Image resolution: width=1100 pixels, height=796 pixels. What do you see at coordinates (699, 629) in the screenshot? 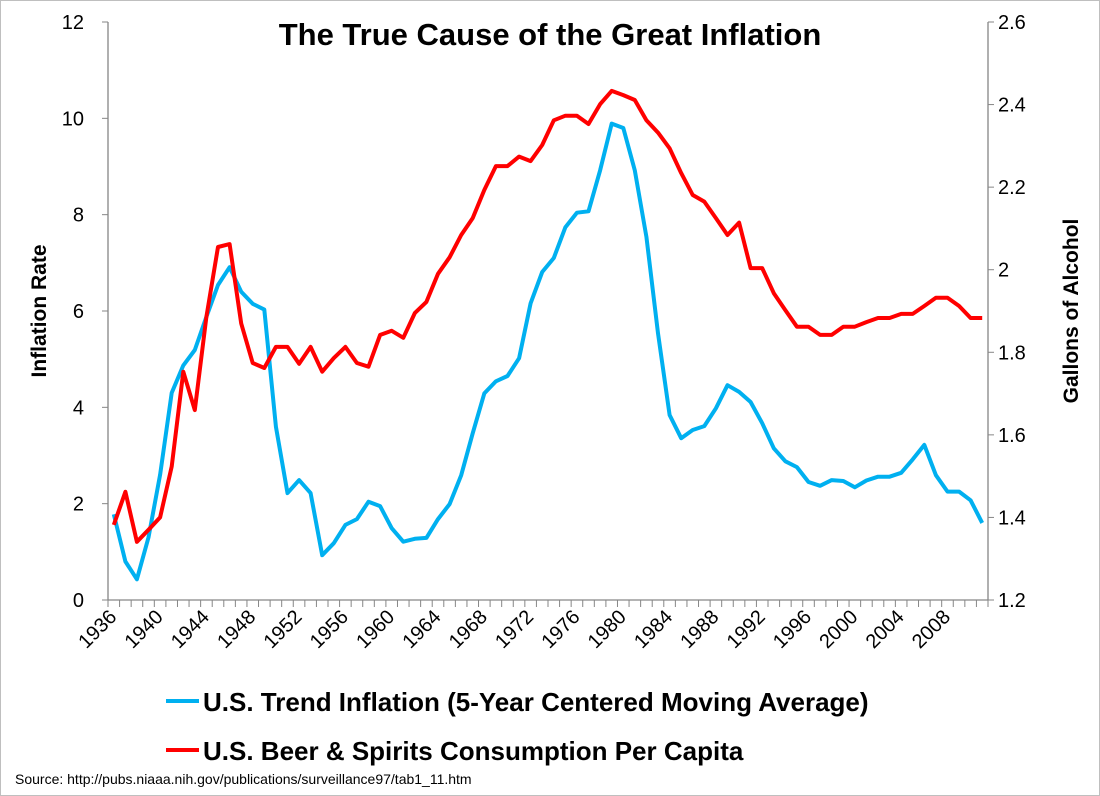
I see `x-tick-label: 1988` at bounding box center [699, 629].